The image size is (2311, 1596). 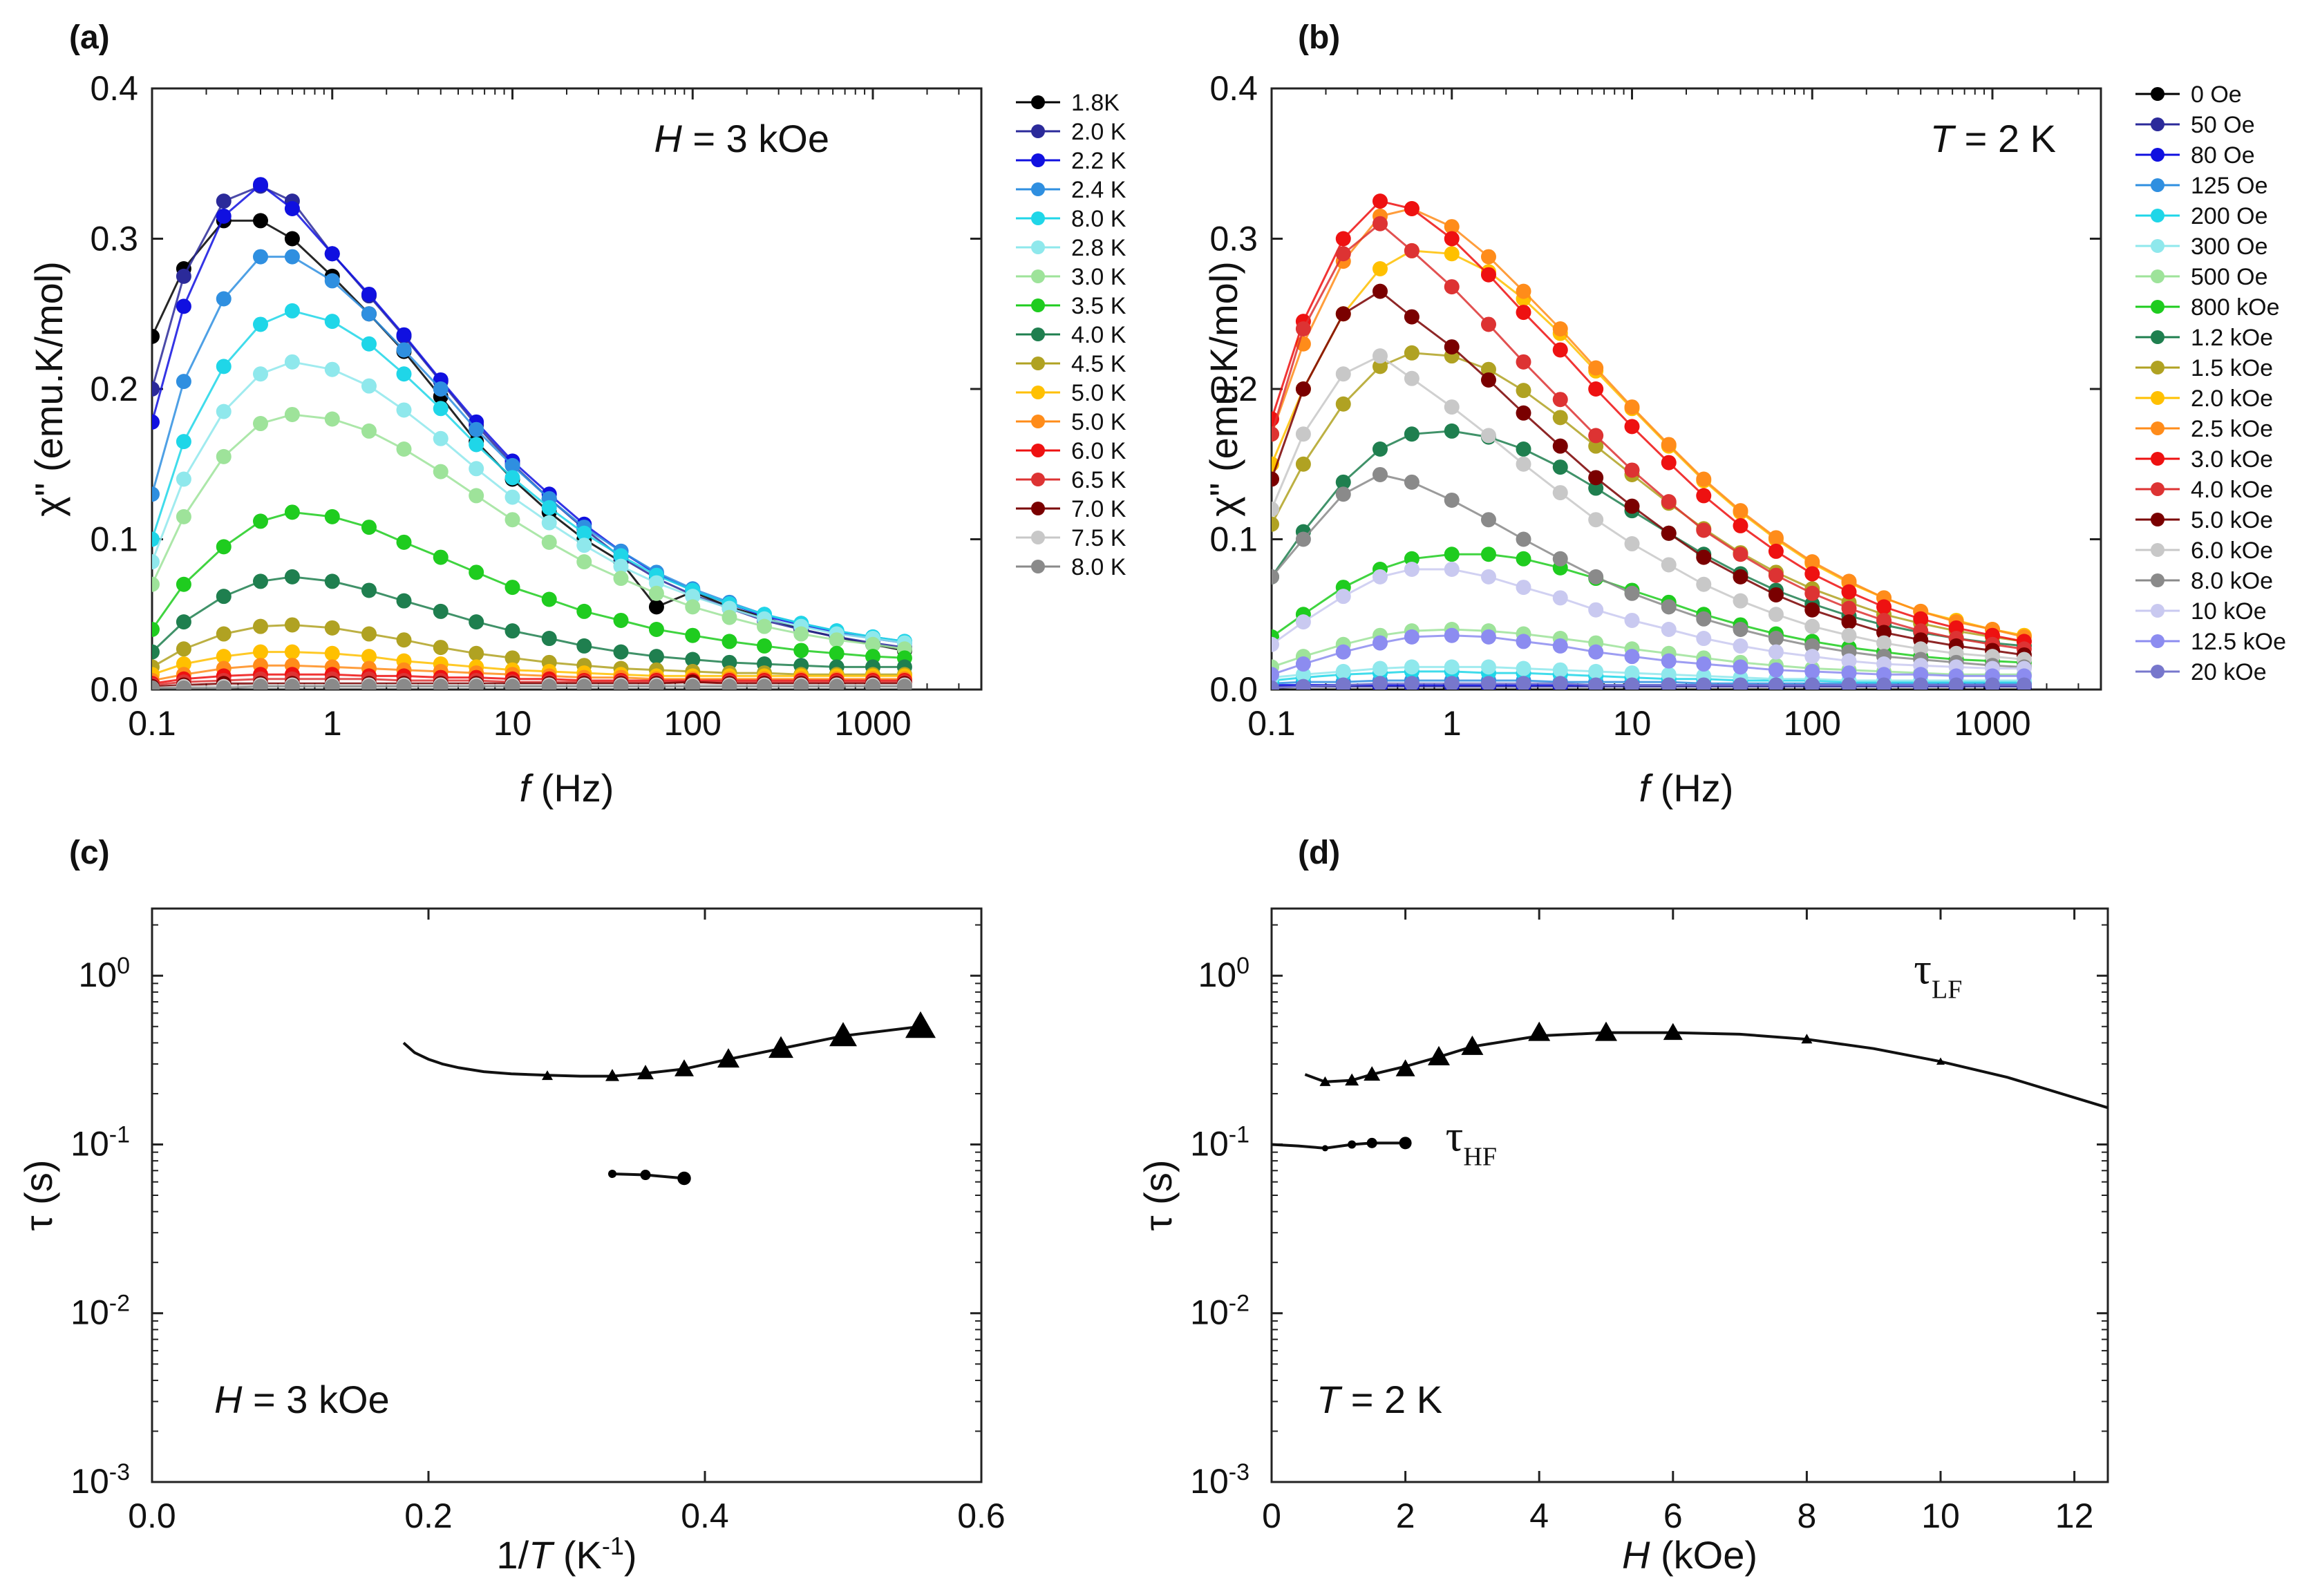 What do you see at coordinates (2229, 216) in the screenshot?
I see `legend-label: 200 Oe` at bounding box center [2229, 216].